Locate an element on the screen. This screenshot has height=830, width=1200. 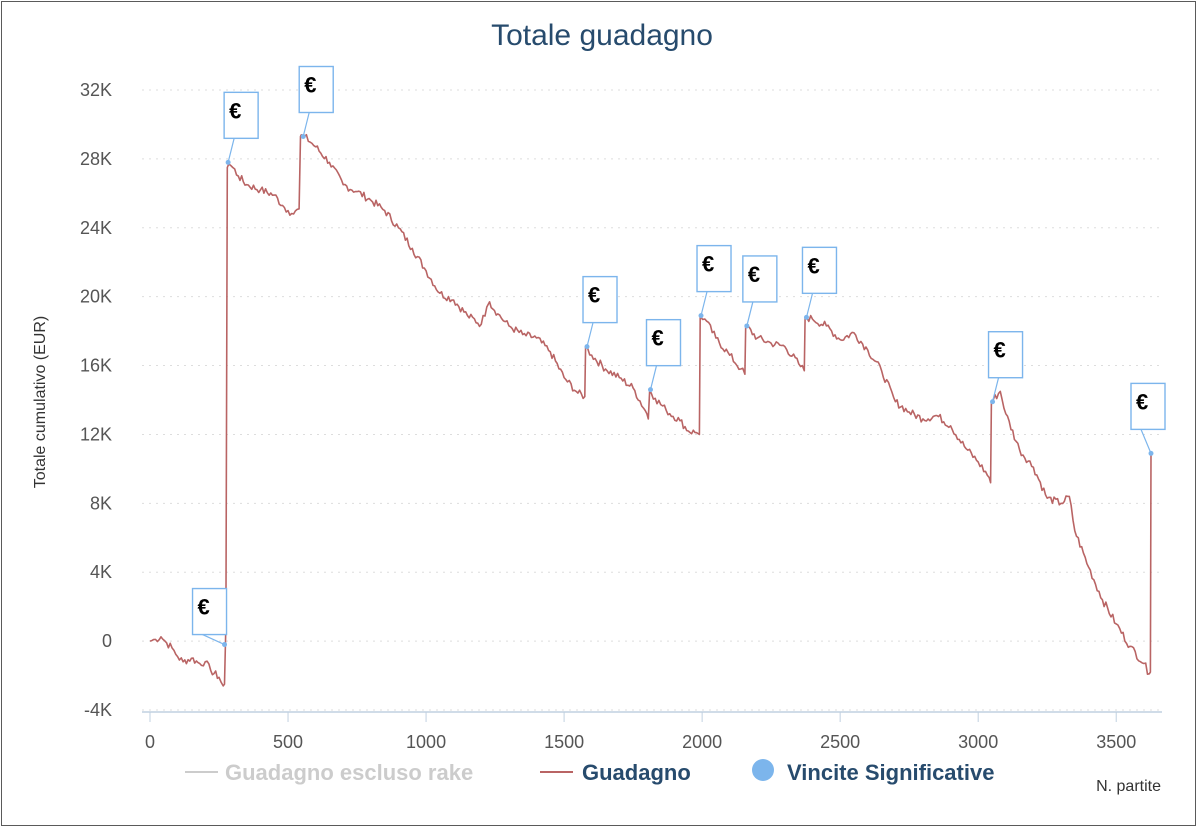
y-axis-ticks: -4K 0 4K 8K 12K 16K 20K 24K 28K 32K is located at coordinates (96, 400).